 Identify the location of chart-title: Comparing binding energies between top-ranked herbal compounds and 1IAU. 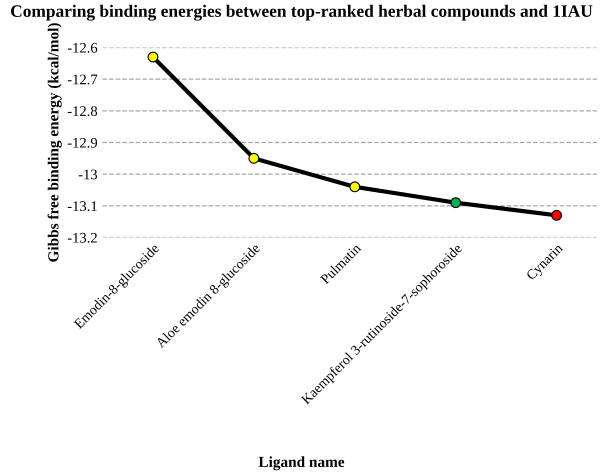
(301, 12).